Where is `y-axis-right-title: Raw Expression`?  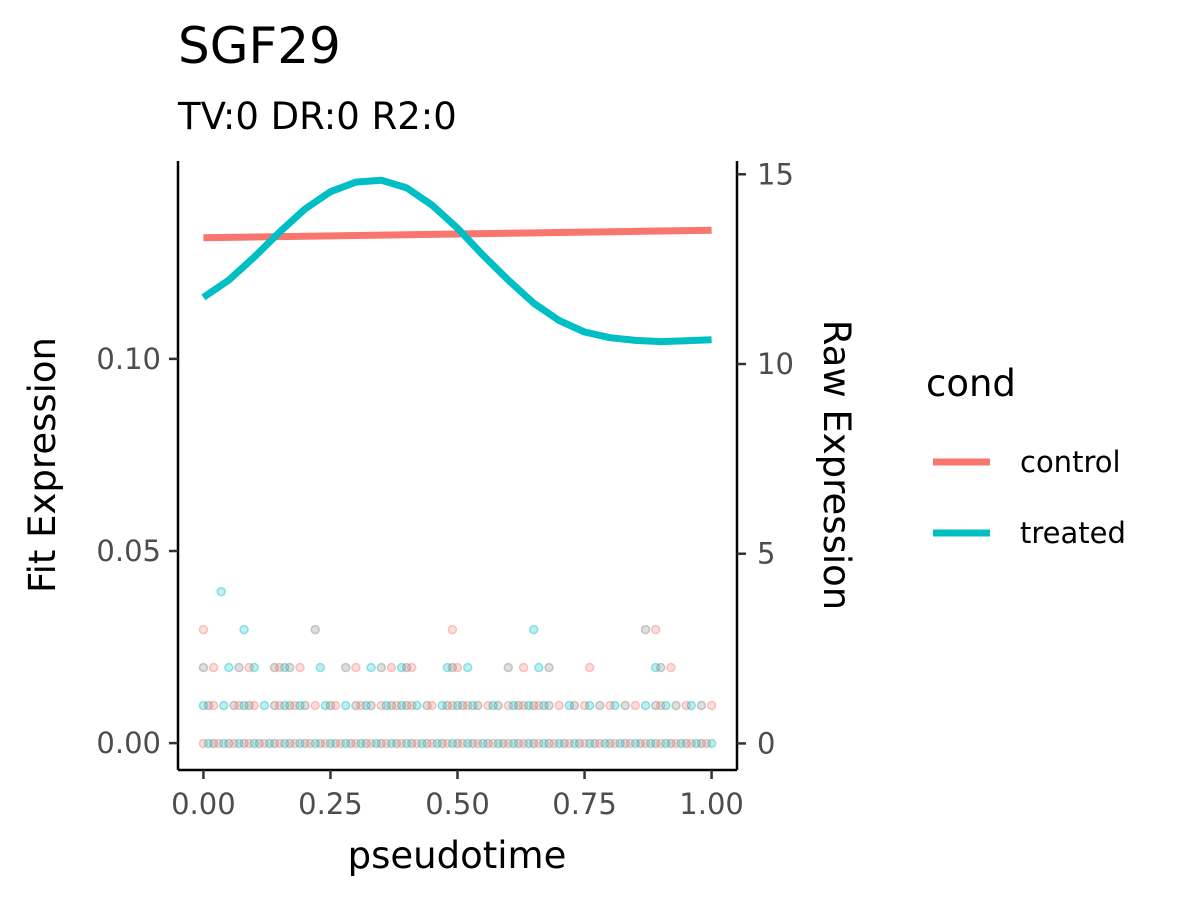
y-axis-right-title: Raw Expression is located at coordinates (836, 465).